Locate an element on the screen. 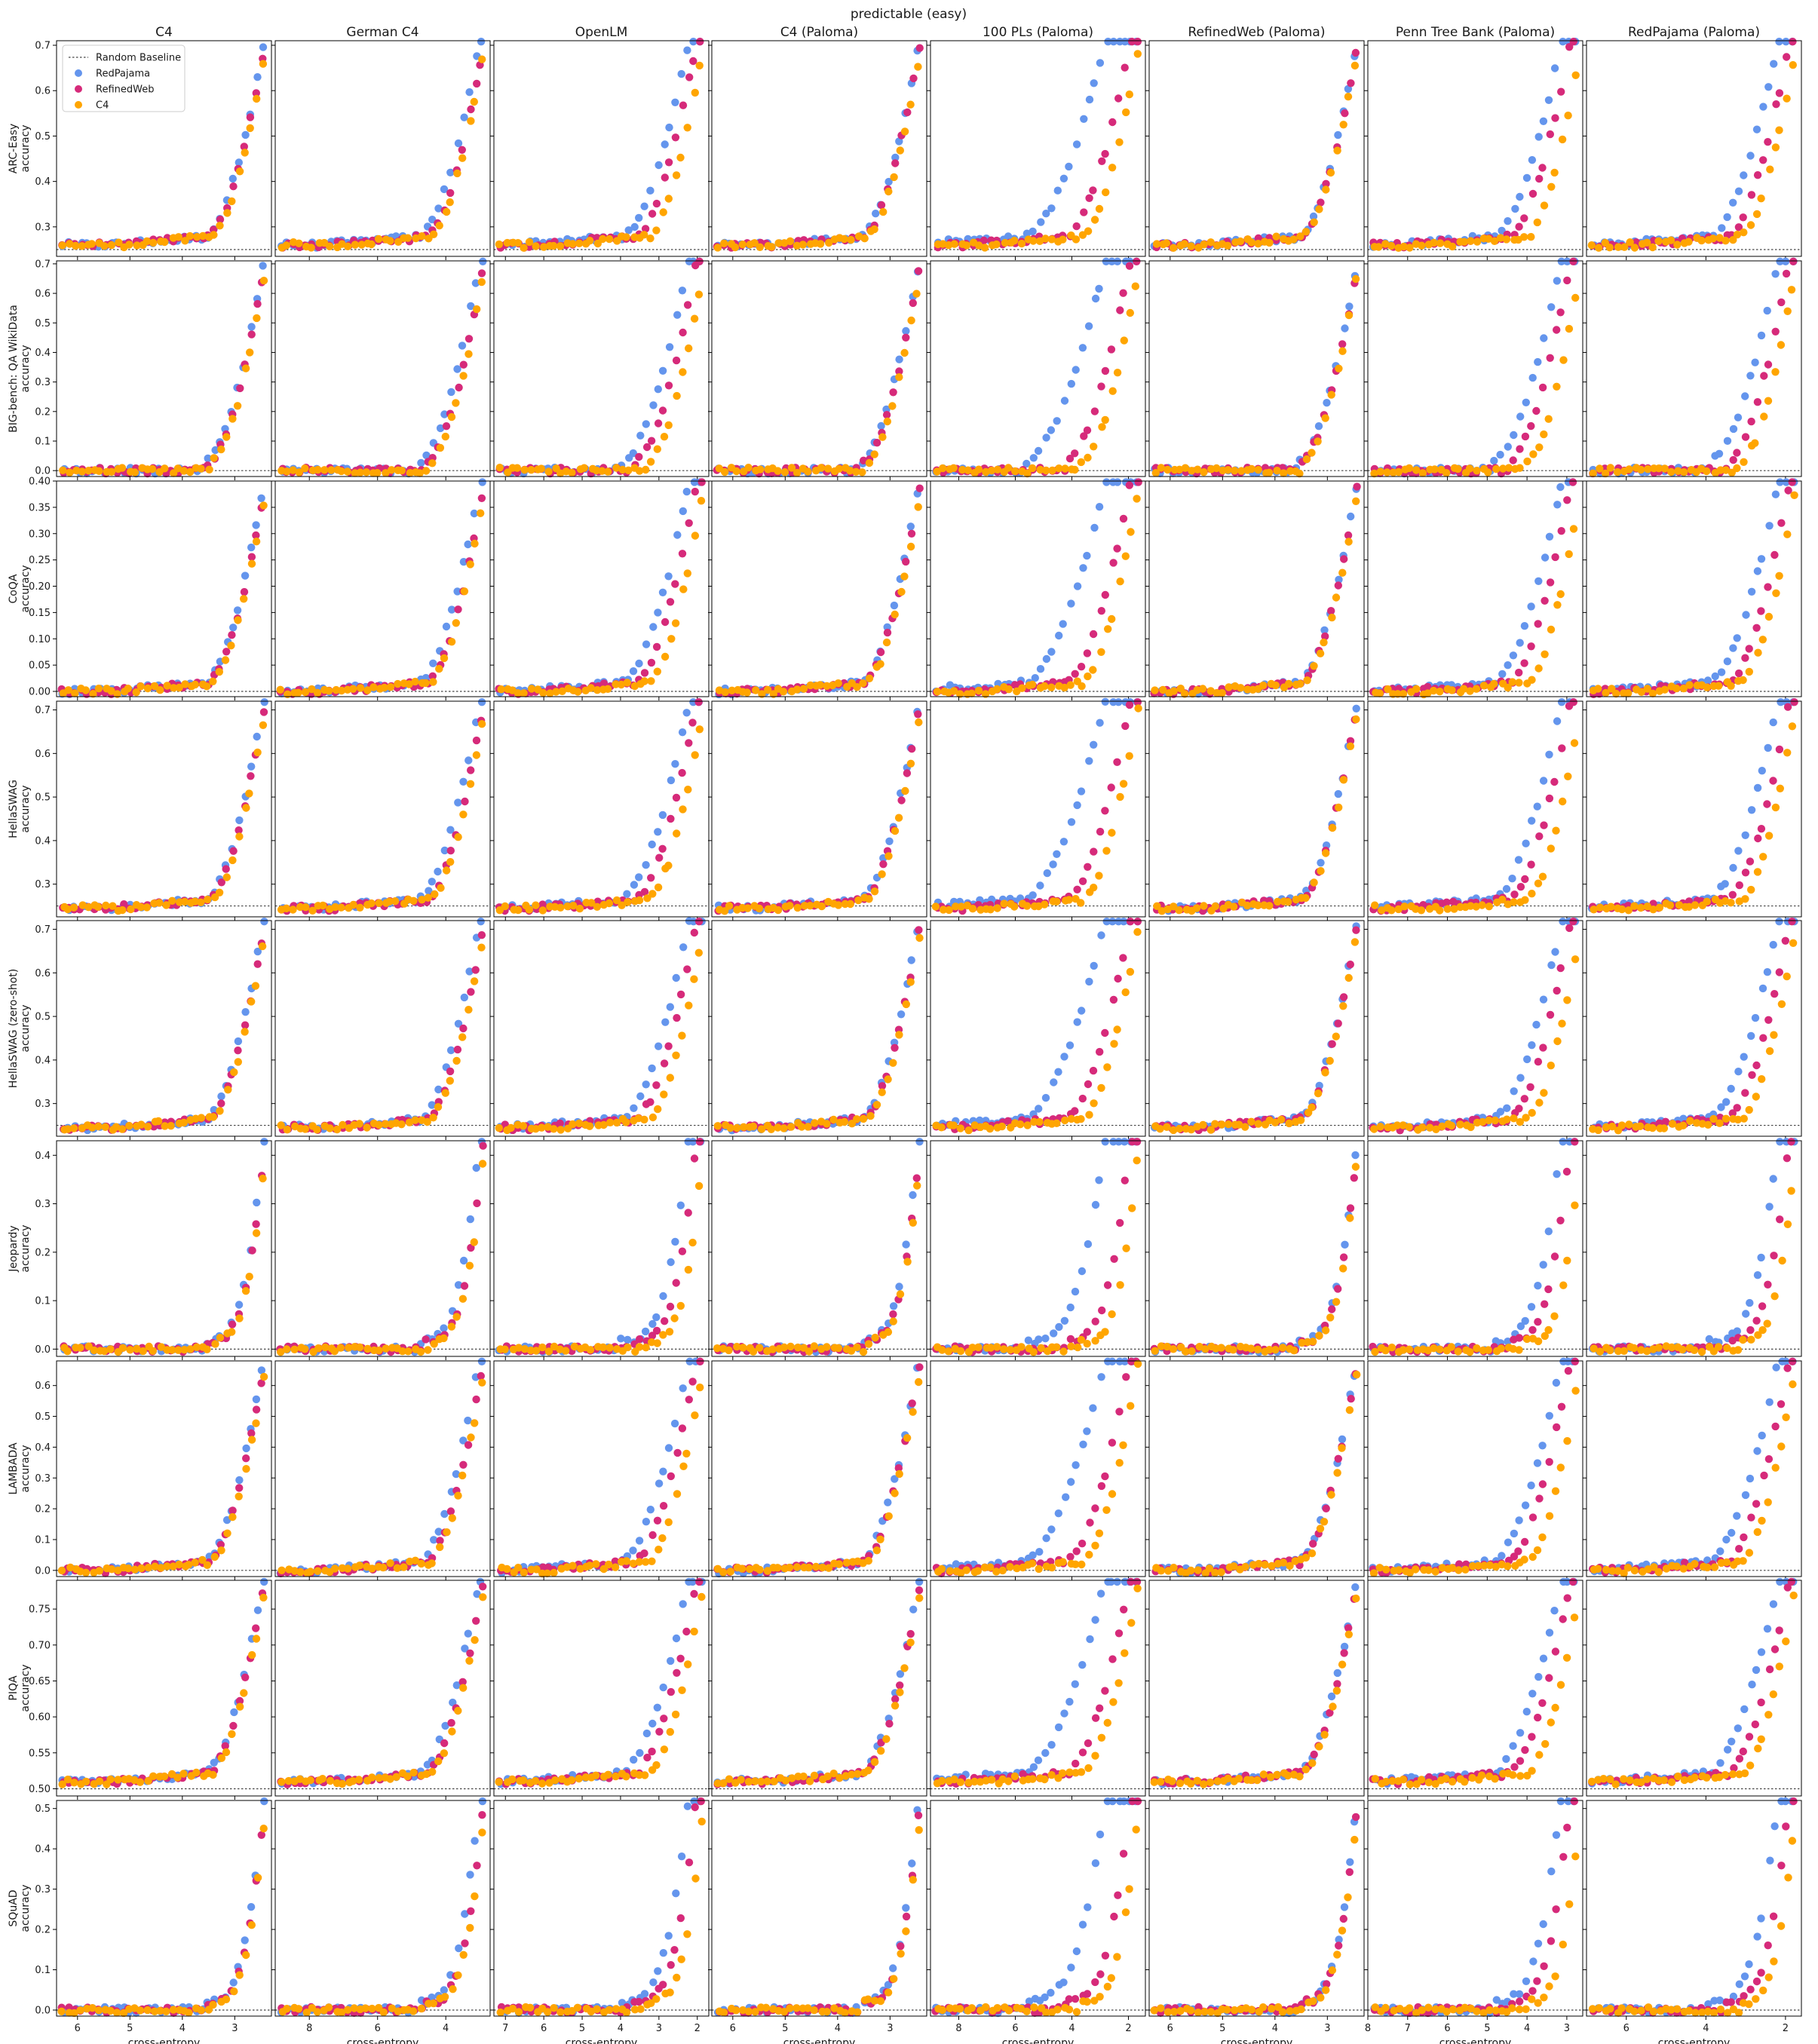 This screenshot has height=2044, width=1818. y-axis-label: accuracy is located at coordinates (26, 588).